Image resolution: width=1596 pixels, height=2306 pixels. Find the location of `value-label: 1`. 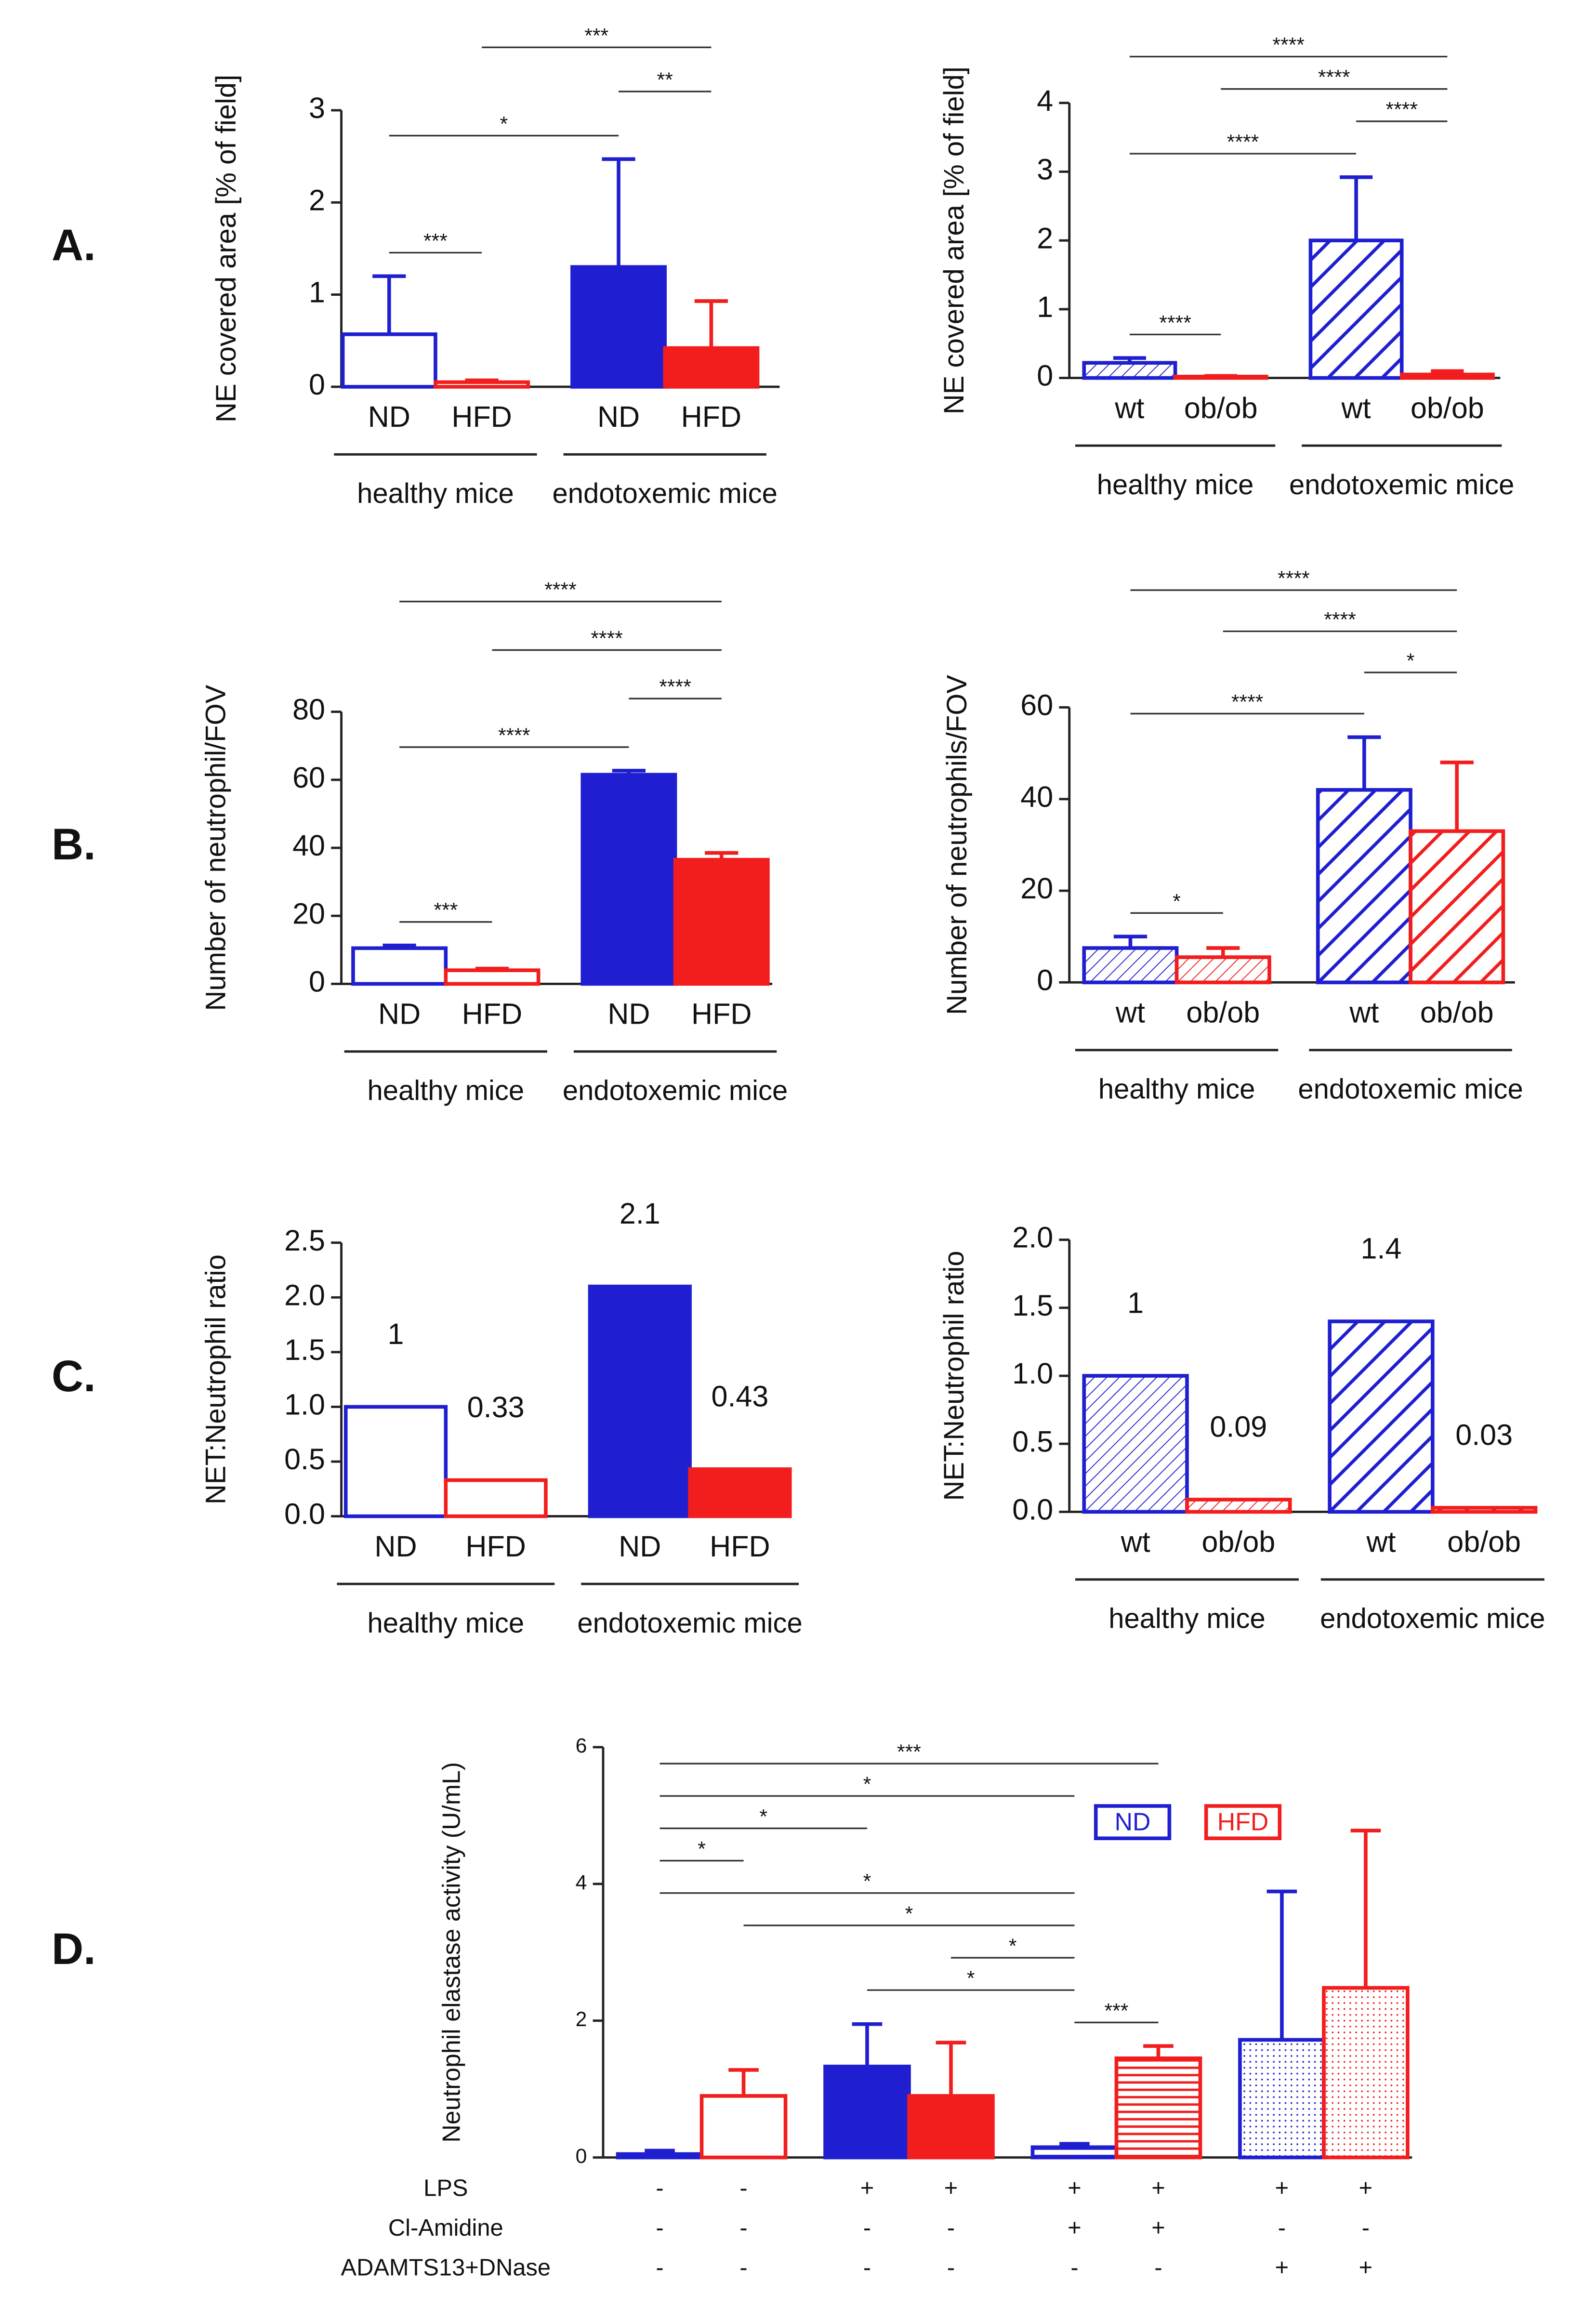

value-label: 1 is located at coordinates (1135, 1303).